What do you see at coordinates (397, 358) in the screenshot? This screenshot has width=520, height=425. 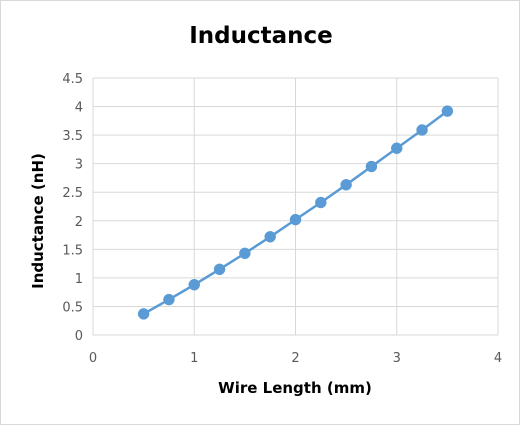 I see `x-tick-label: 3` at bounding box center [397, 358].